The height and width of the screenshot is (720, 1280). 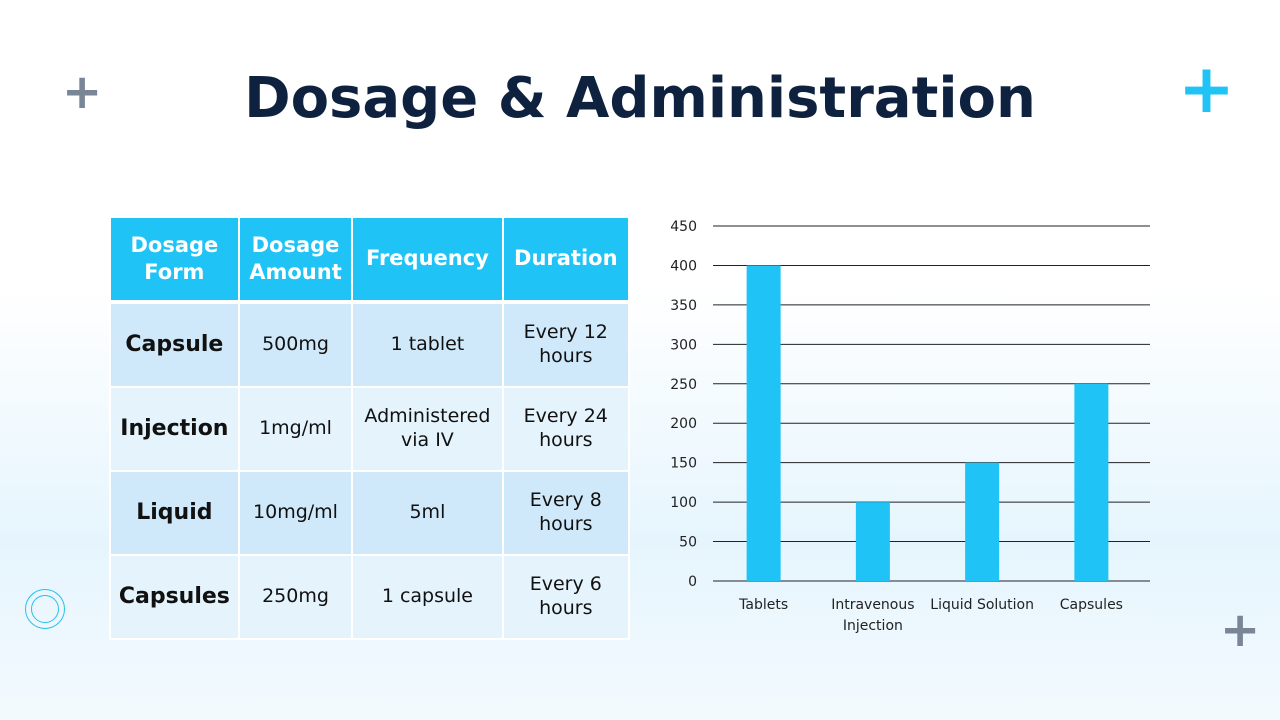 What do you see at coordinates (174, 597) in the screenshot?
I see `table-cell: Capsules` at bounding box center [174, 597].